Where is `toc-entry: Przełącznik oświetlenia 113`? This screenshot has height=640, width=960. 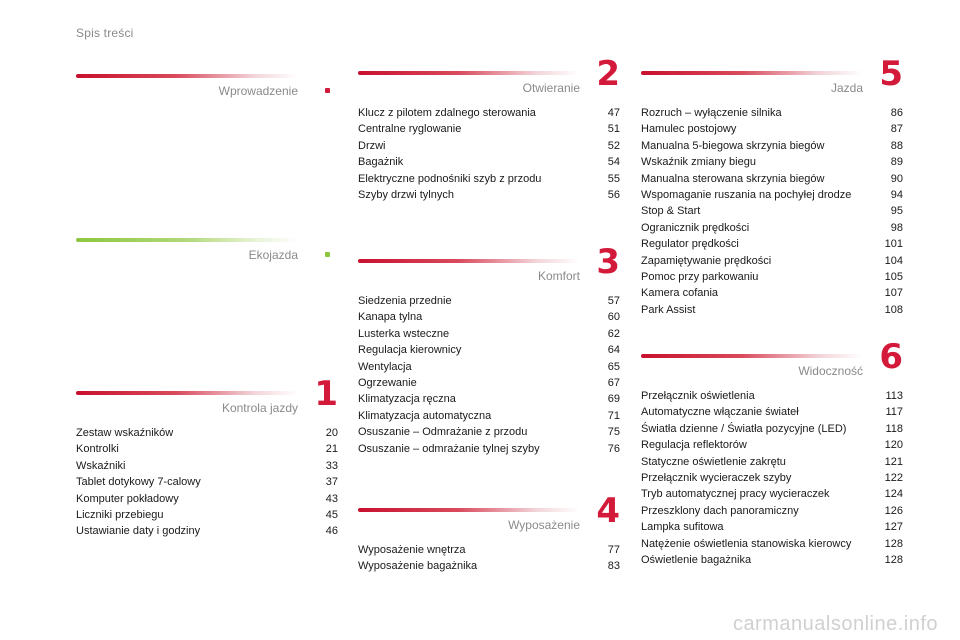 toc-entry: Przełącznik oświetlenia 113 is located at coordinates (772, 396).